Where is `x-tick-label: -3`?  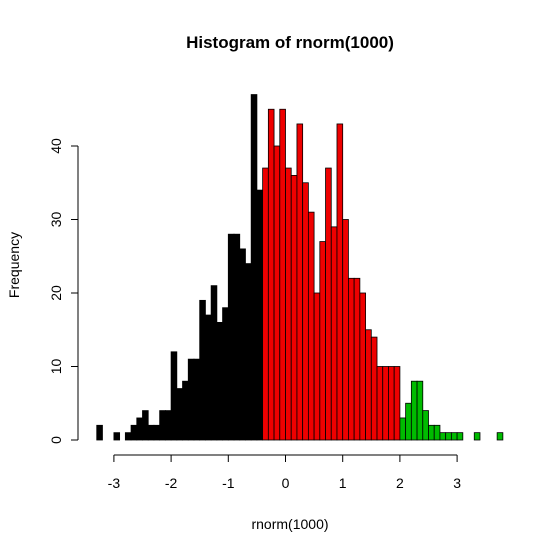 x-tick-label: -3 is located at coordinates (114, 483).